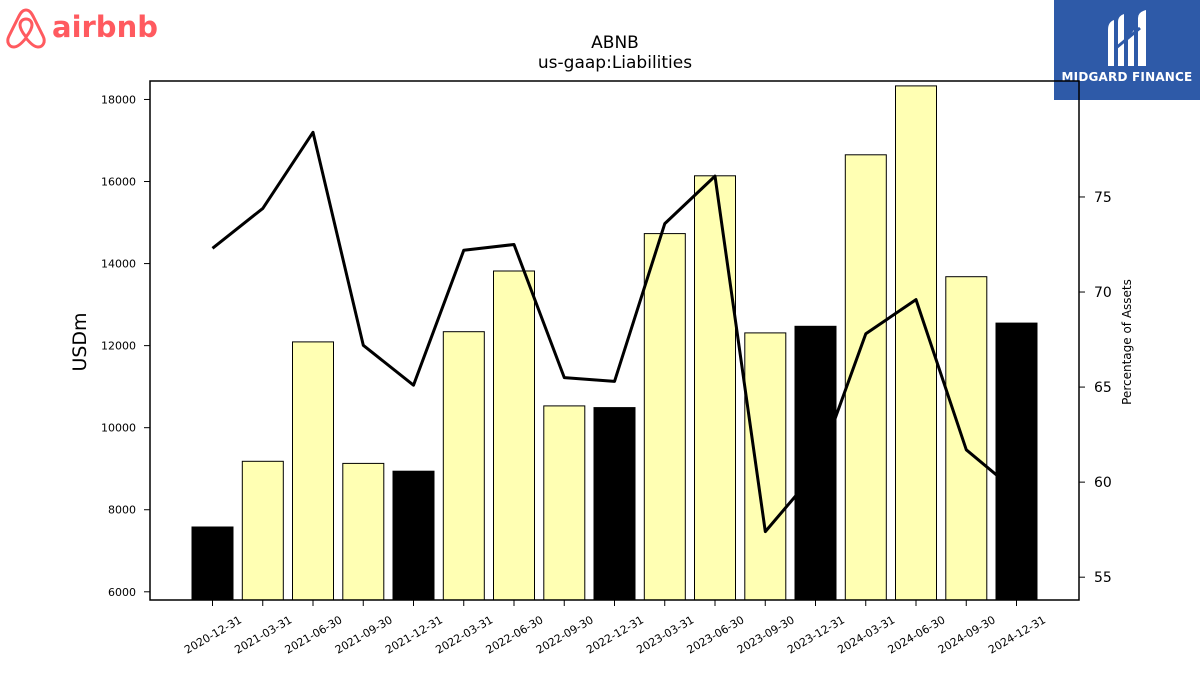 The height and width of the screenshot is (675, 1200). Describe the element at coordinates (1103, 578) in the screenshot. I see `y2-tick-label: 55` at that location.